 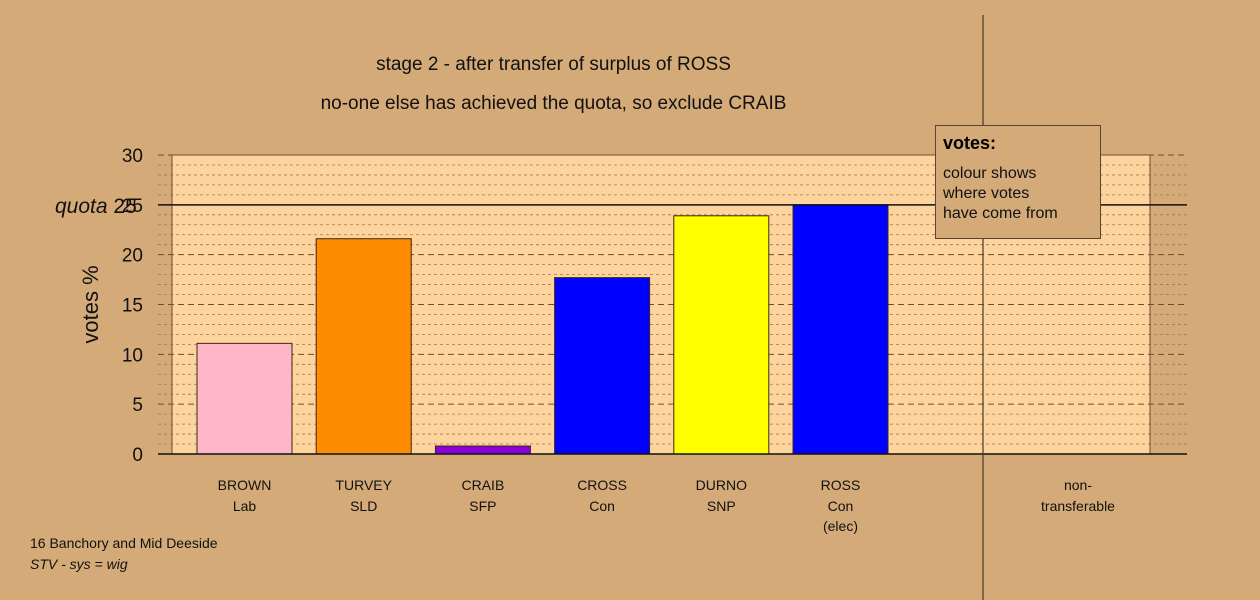 What do you see at coordinates (363, 485) in the screenshot?
I see `x-label-name: TURVEY` at bounding box center [363, 485].